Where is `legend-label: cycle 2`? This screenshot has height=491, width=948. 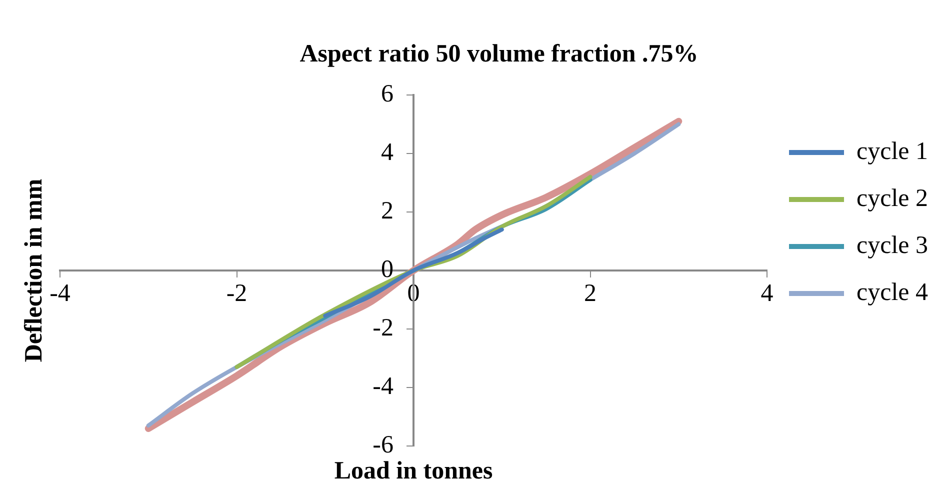 legend-label: cycle 2 is located at coordinates (892, 198).